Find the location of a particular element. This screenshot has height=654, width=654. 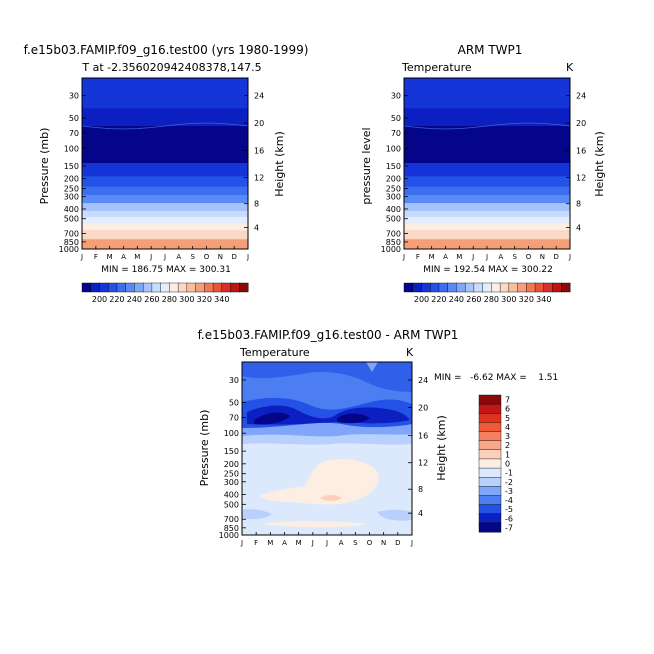

colorbar-label: 280 is located at coordinates (491, 299).